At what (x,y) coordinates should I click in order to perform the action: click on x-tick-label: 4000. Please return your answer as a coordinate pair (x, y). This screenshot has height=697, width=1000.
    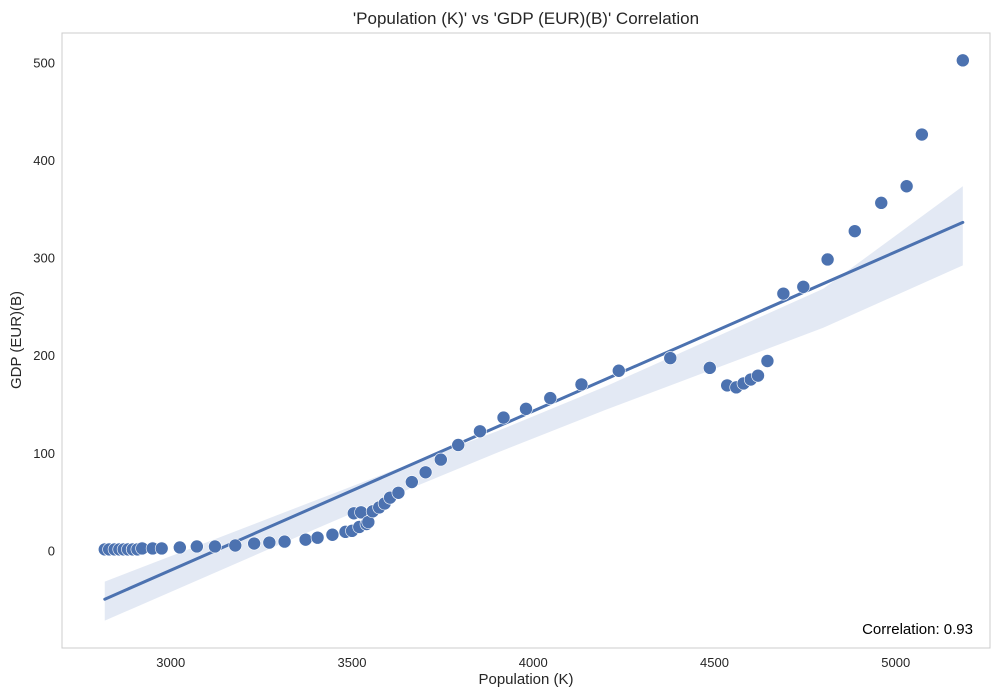
    Looking at the image, I should click on (533, 662).